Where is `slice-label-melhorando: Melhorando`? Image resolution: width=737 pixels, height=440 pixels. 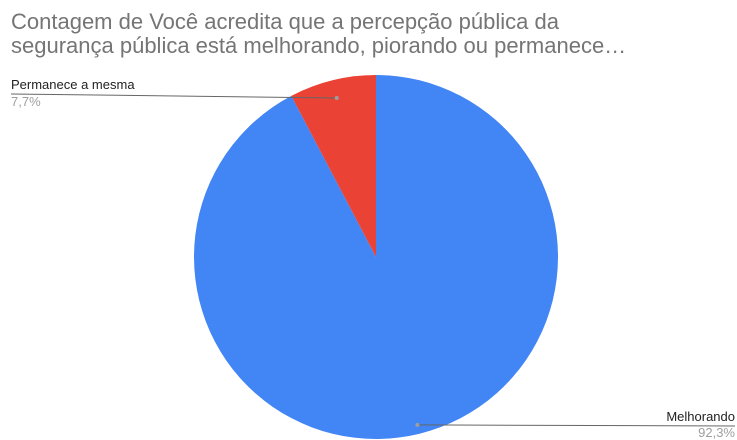
slice-label-melhorando: Melhorando is located at coordinates (700, 416).